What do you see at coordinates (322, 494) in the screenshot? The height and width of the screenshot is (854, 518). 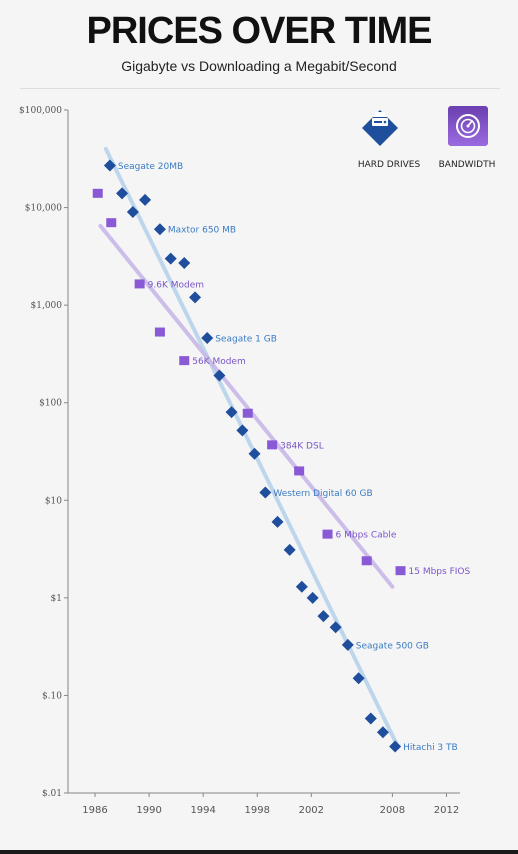 I see `hard-drive-point-label: Western Digital 60 GB` at bounding box center [322, 494].